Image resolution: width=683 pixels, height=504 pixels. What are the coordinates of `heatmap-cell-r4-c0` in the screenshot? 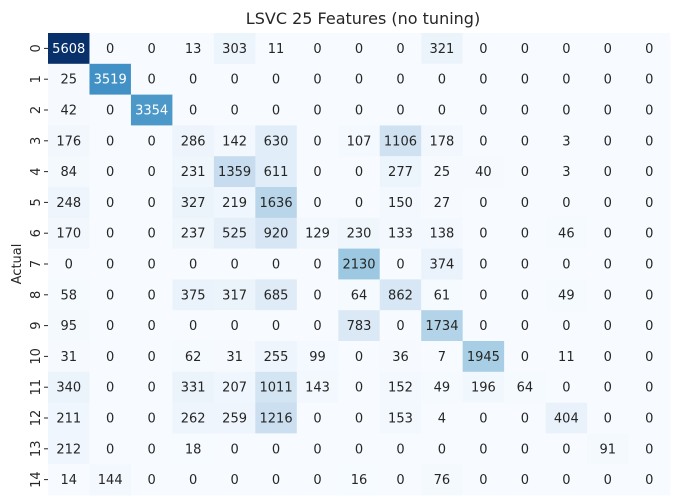 It's located at (69, 172).